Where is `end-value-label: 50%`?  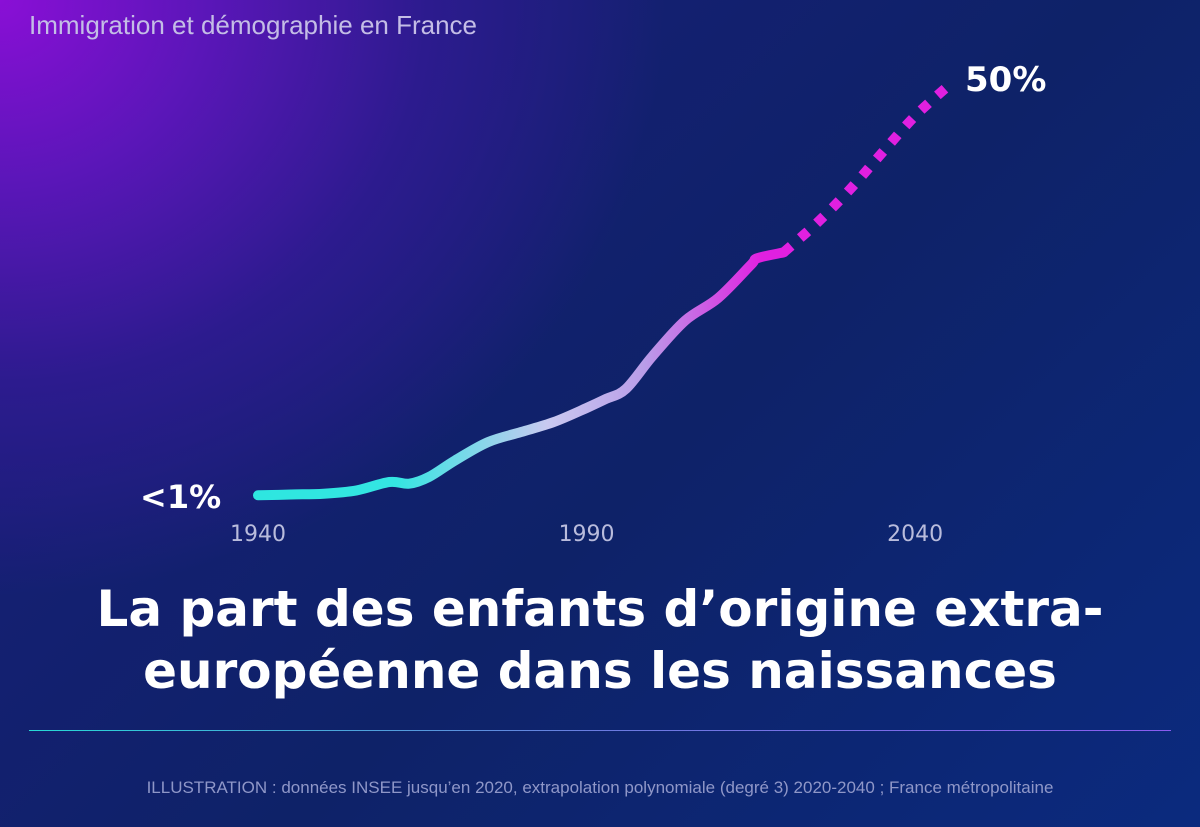
end-value-label: 50% is located at coordinates (1006, 80).